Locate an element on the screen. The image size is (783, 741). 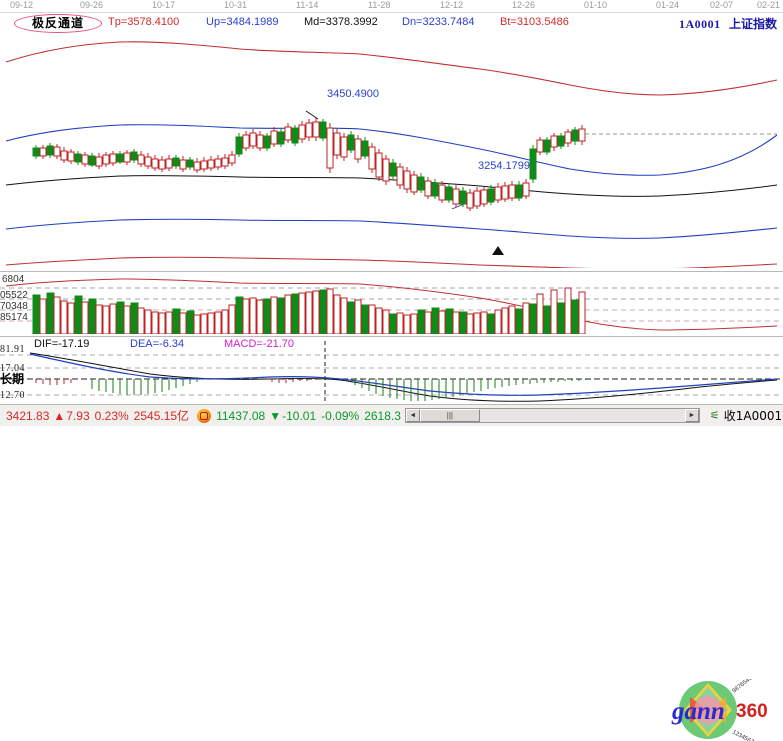
status-down-arrow-icon: ▼ is located at coordinates (275, 415).